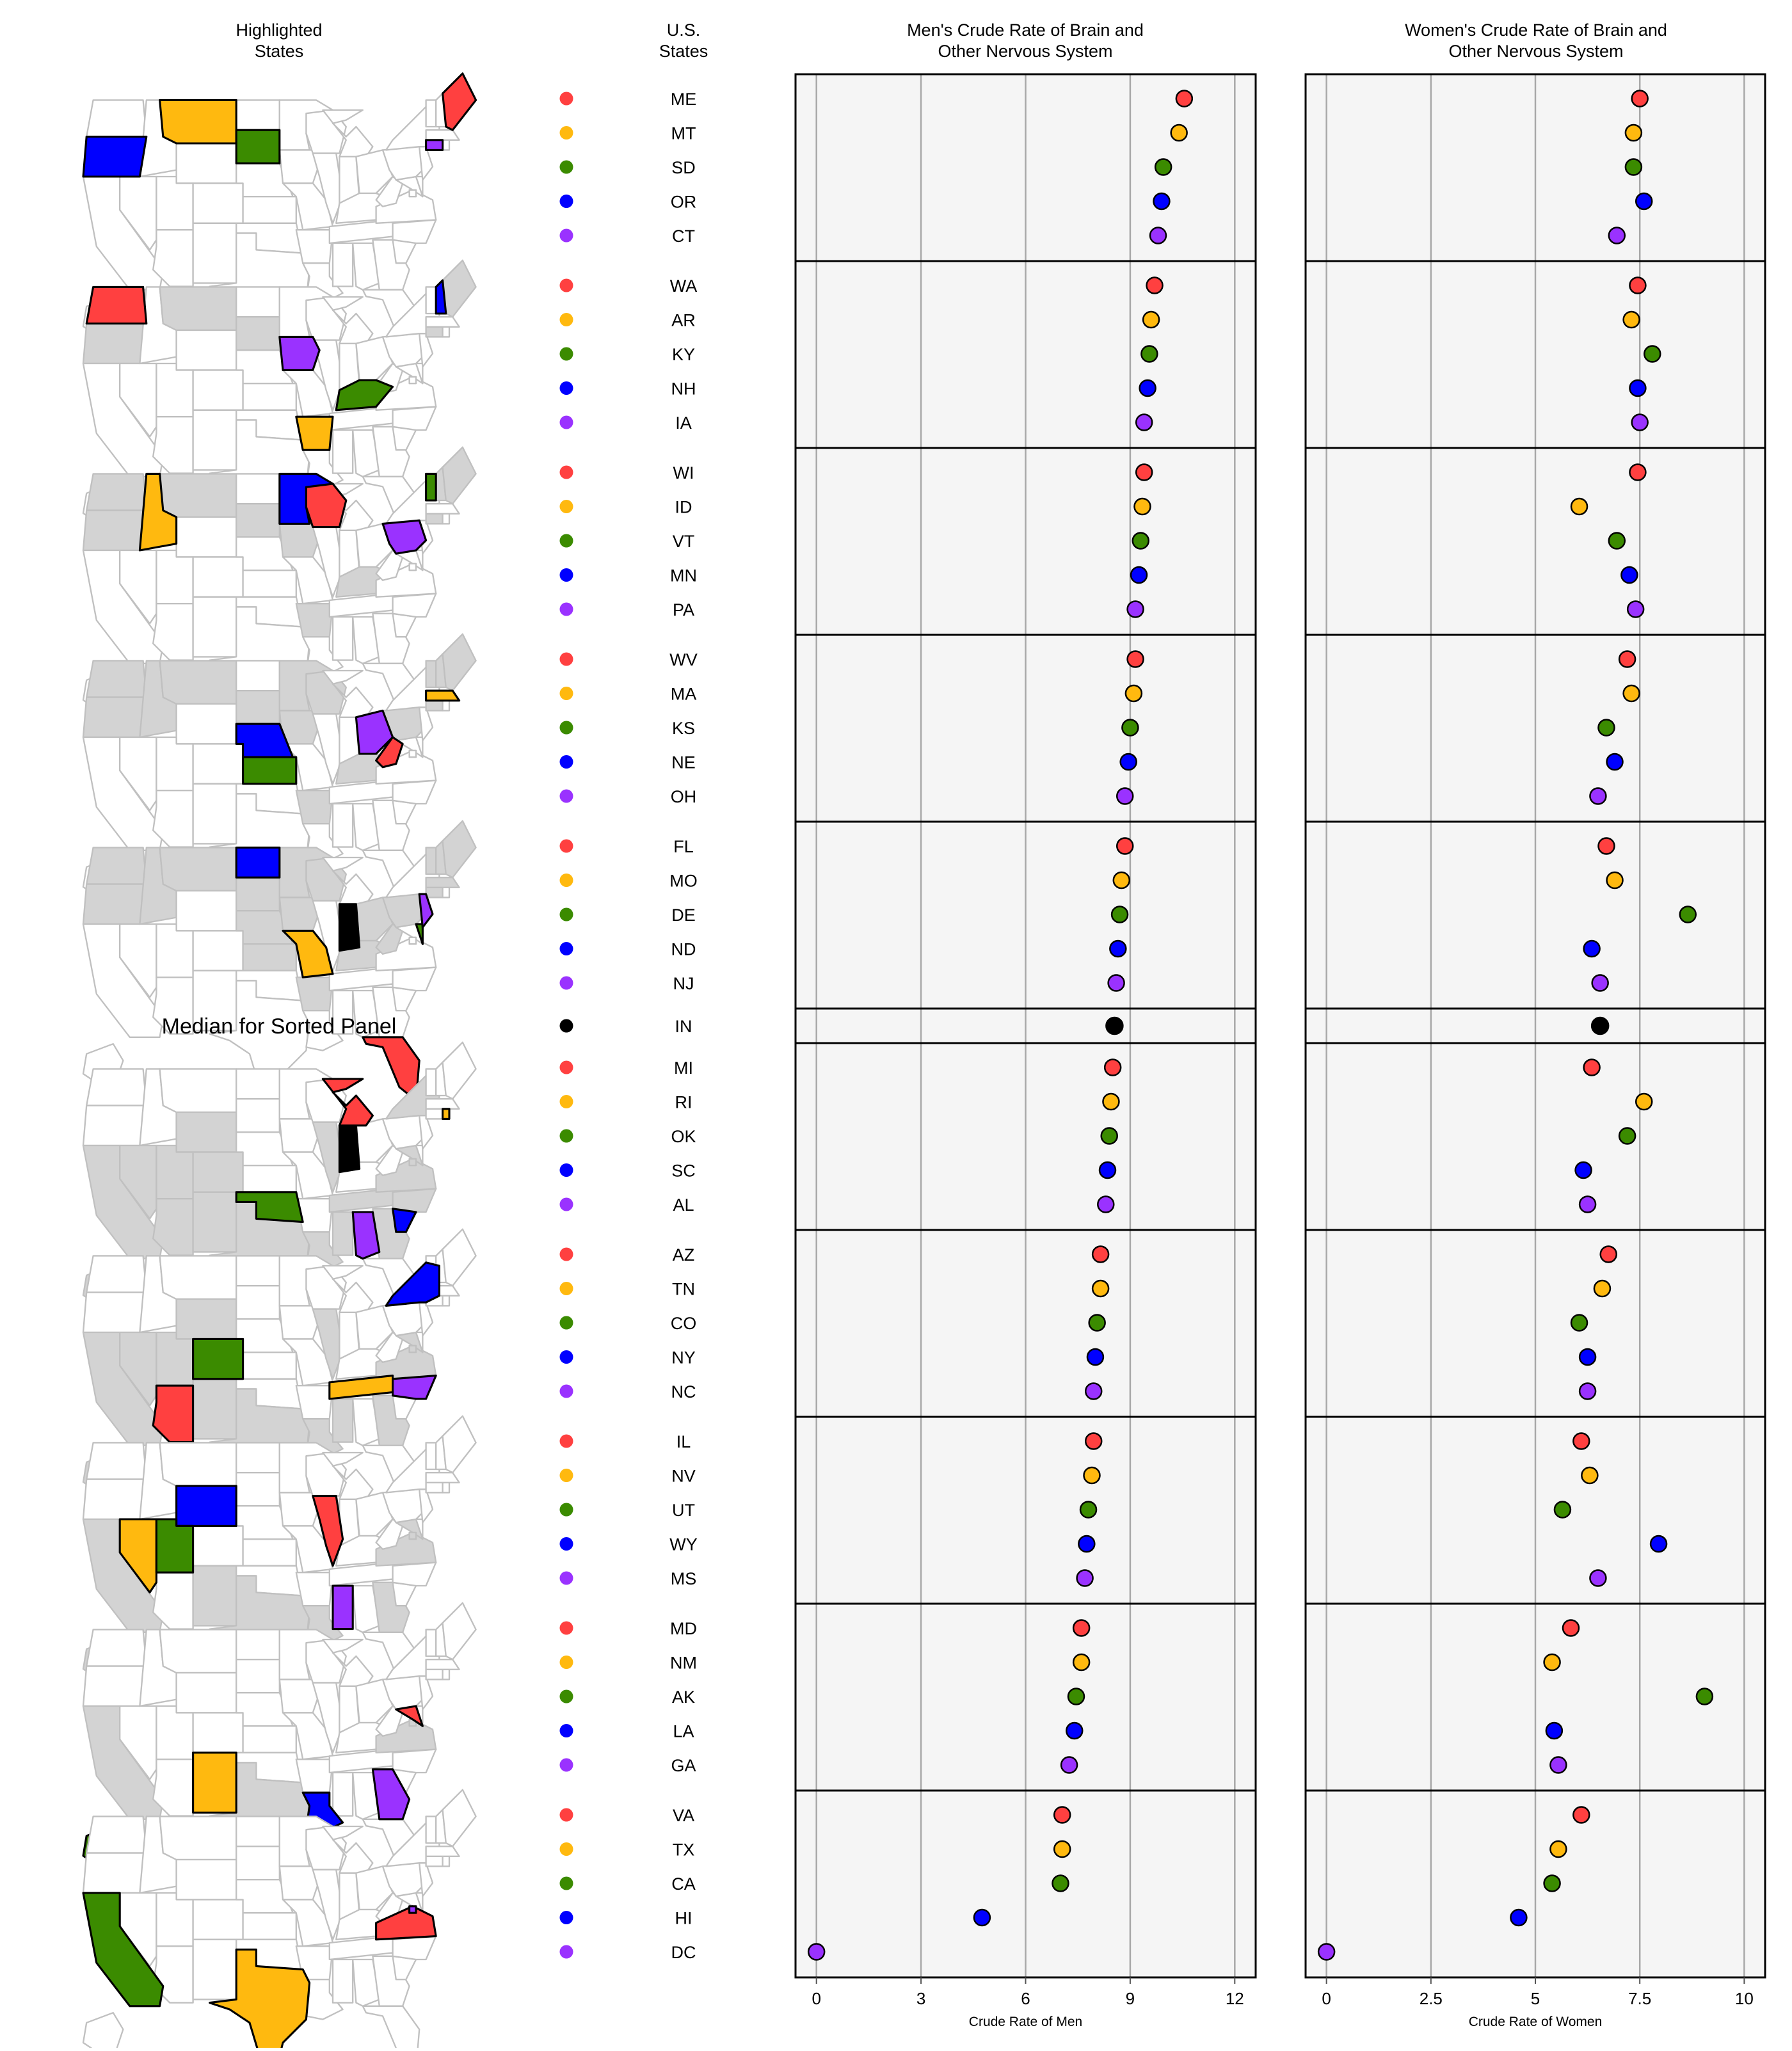 The width and height of the screenshot is (1792, 2051). Describe the element at coordinates (1608, 1254) in the screenshot. I see `women-point-az` at that location.